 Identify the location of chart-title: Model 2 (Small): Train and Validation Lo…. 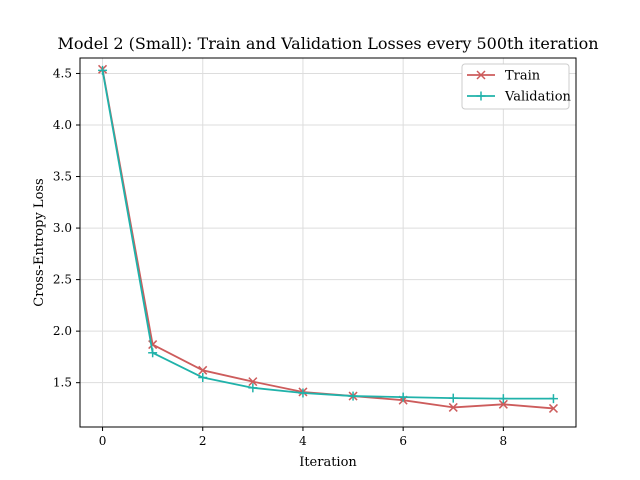
(327, 43).